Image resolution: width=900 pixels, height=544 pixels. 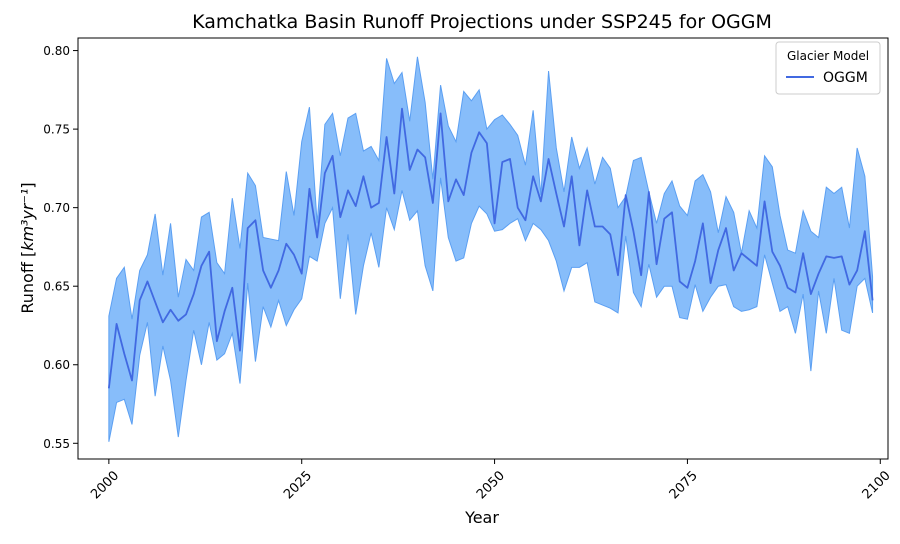 What do you see at coordinates (481, 517) in the screenshot?
I see `x-axis-label: Year` at bounding box center [481, 517].